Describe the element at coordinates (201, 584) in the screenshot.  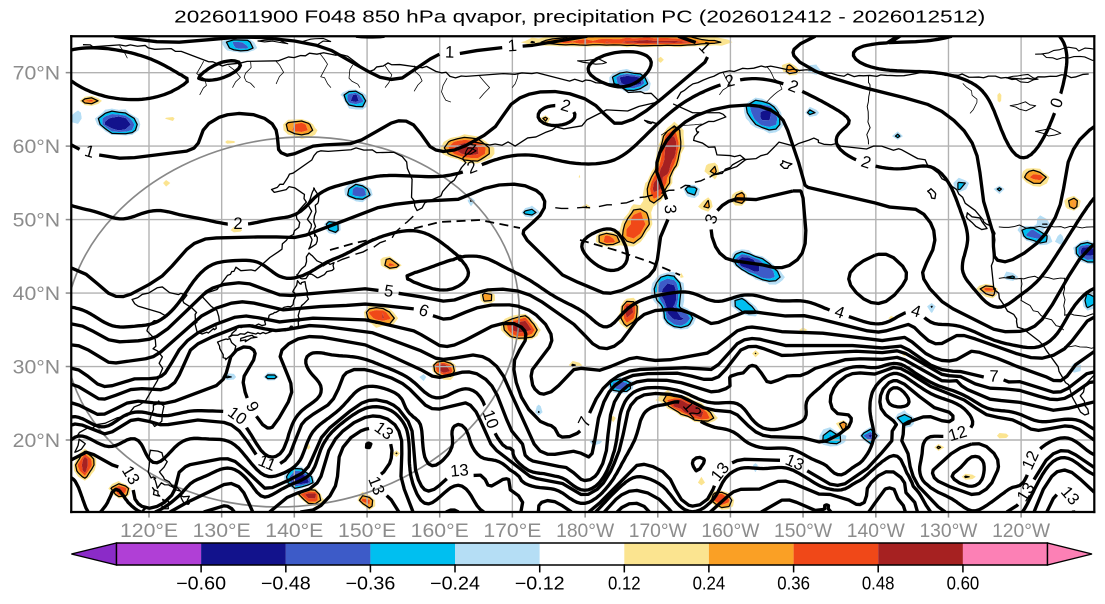
I see `svg-text: −0.60` at that location.